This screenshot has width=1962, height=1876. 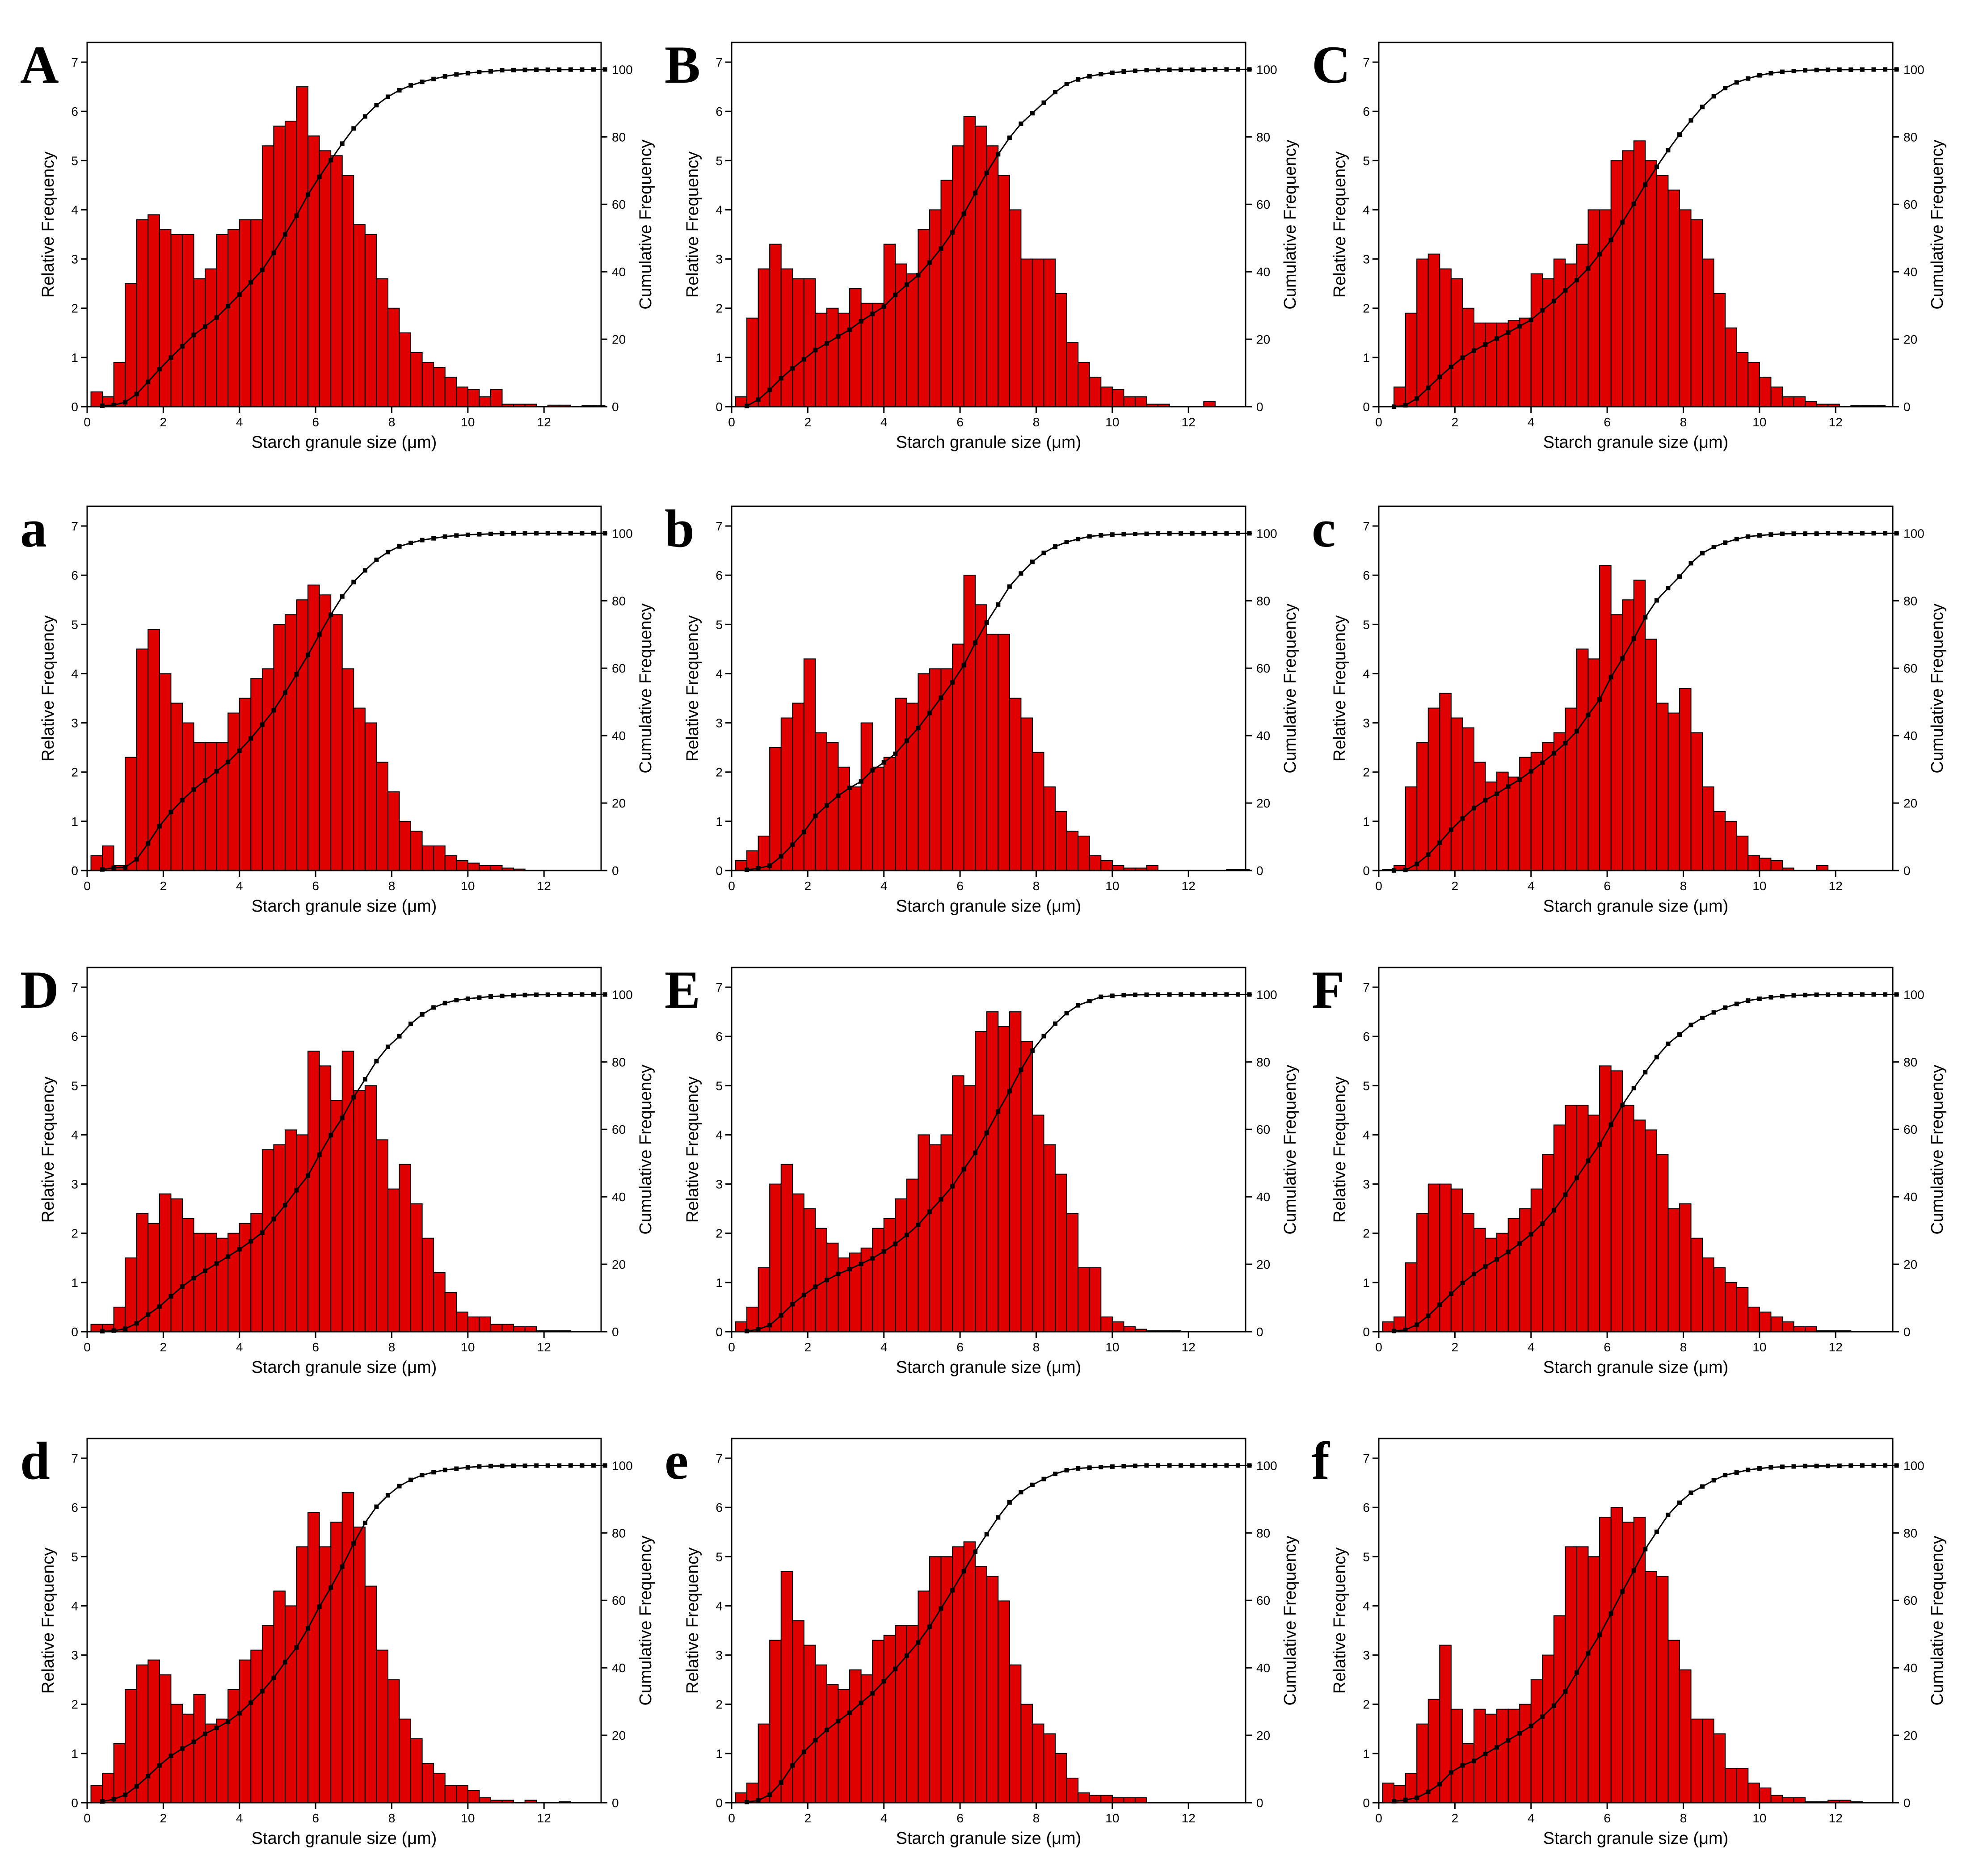 I want to click on panel-label: C, so click(x=1331, y=64).